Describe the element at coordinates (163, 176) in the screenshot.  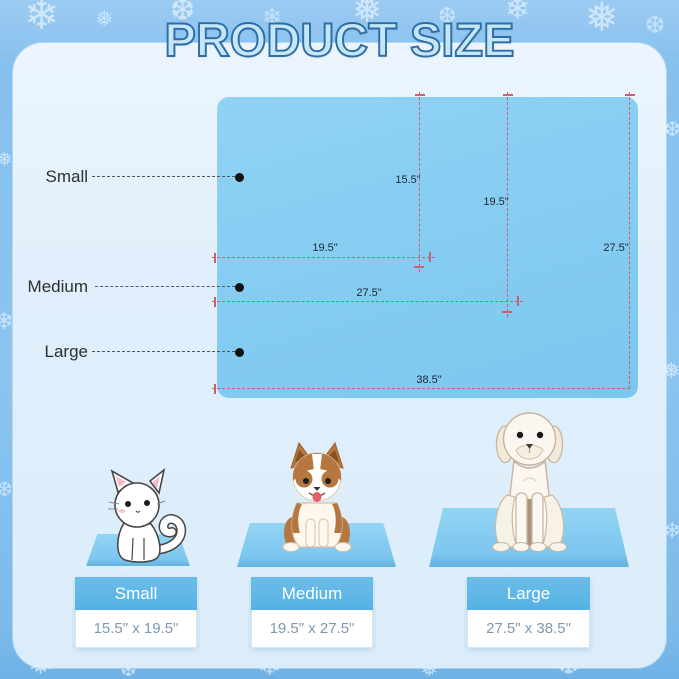
I see `leader-line-small` at that location.